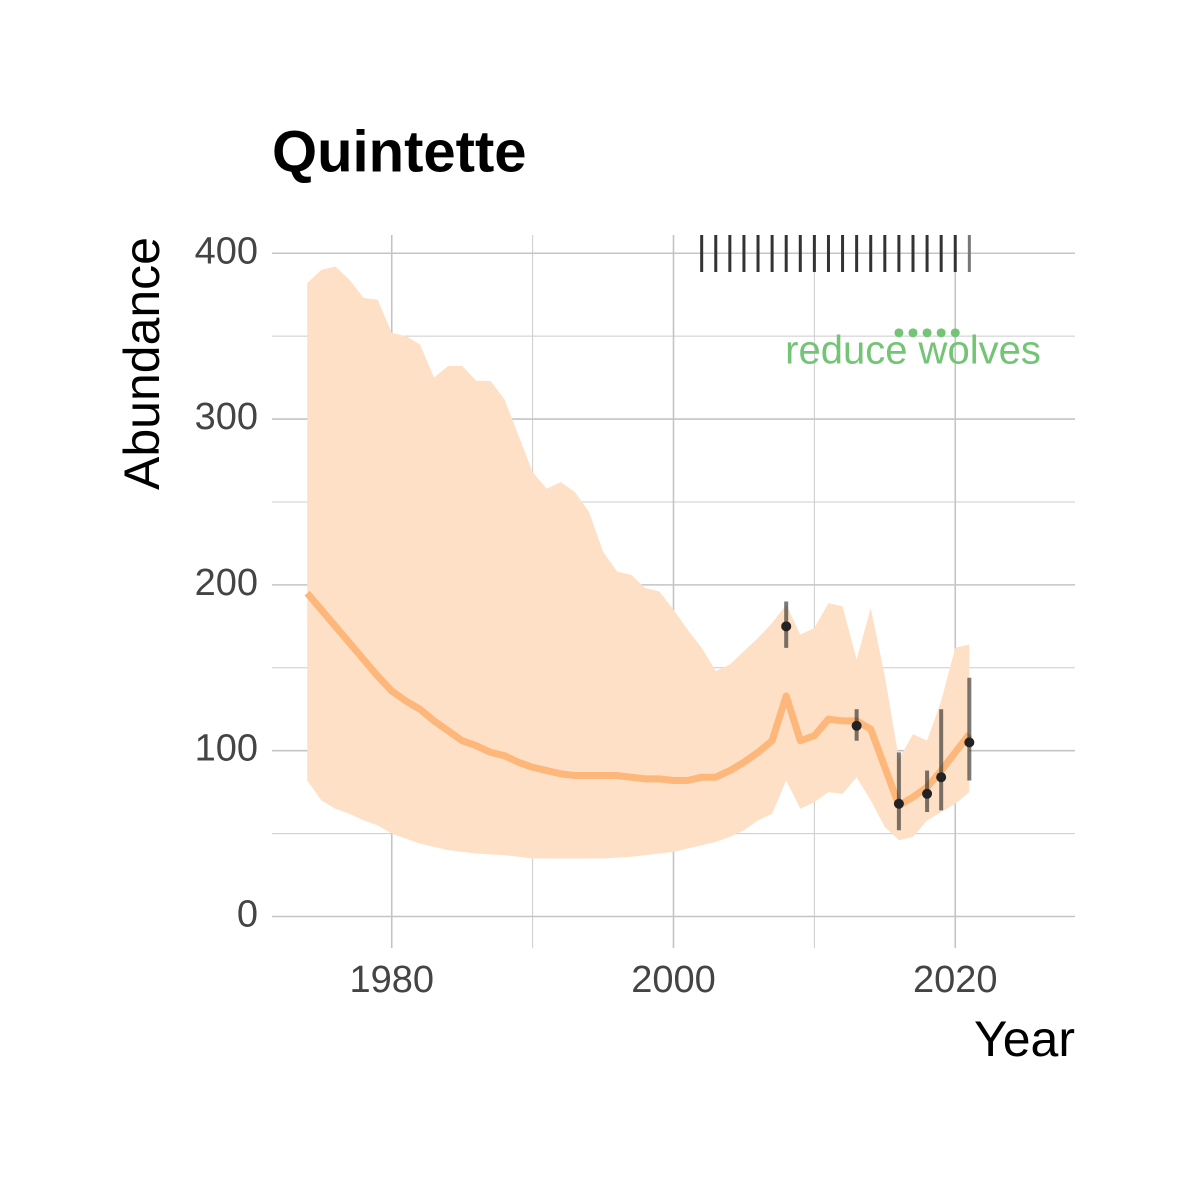 Image resolution: width=1200 pixels, height=1200 pixels. I want to click on y-tick-label: 300, so click(226, 417).